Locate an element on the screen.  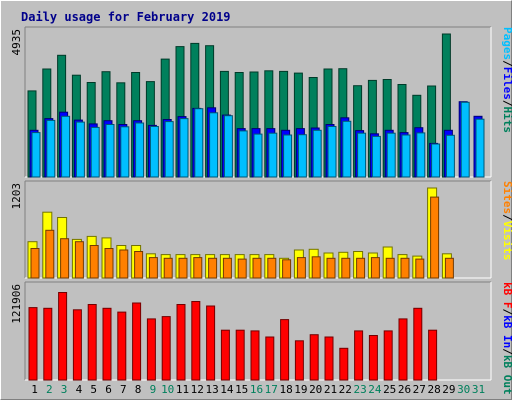
legend-middle: Sites/Visits is located at coordinates (506, 221).